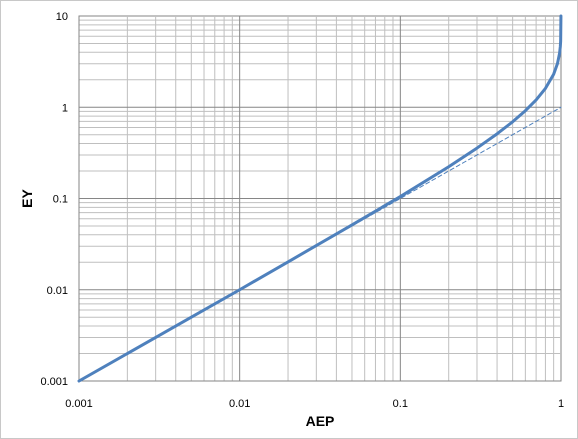 This screenshot has width=578, height=439. What do you see at coordinates (65, 108) in the screenshot?
I see `y-tick-label: 1` at bounding box center [65, 108].